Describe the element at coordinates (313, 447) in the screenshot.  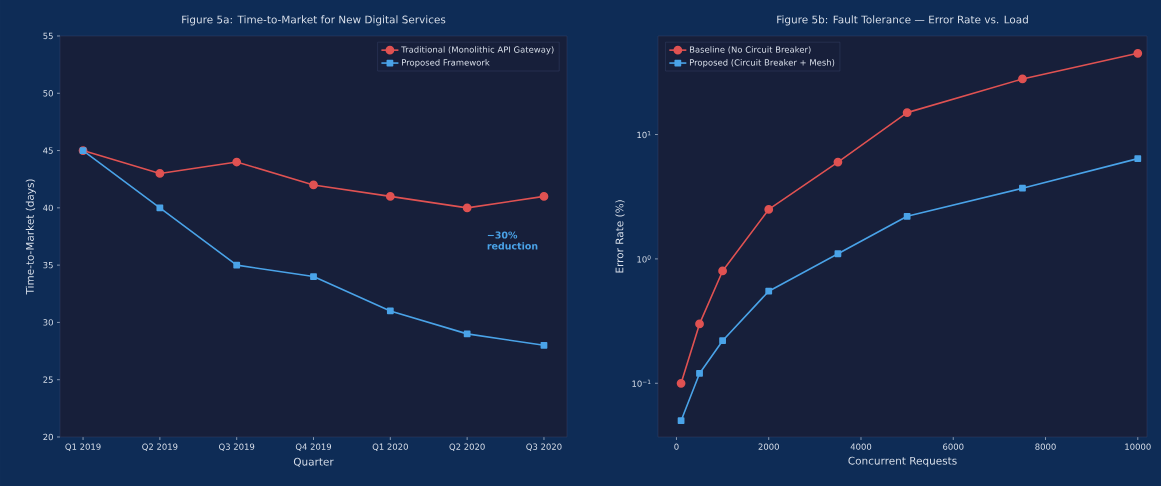
I see `x-tick-label: Q4 2019` at that location.